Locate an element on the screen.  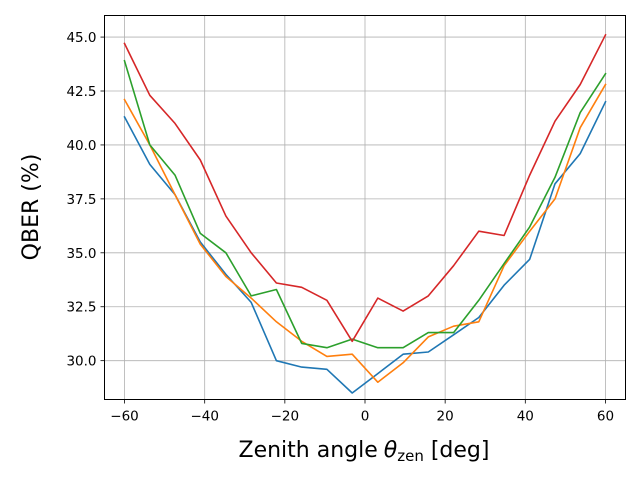
x-tick-label: 0 is located at coordinates (365, 417).